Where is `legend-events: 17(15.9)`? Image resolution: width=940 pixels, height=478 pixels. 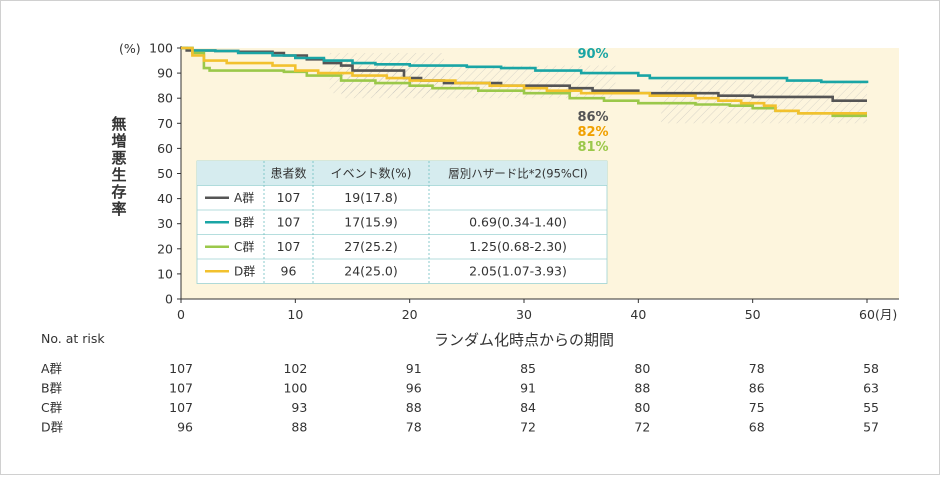 legend-events: 17(15.9) is located at coordinates (371, 222).